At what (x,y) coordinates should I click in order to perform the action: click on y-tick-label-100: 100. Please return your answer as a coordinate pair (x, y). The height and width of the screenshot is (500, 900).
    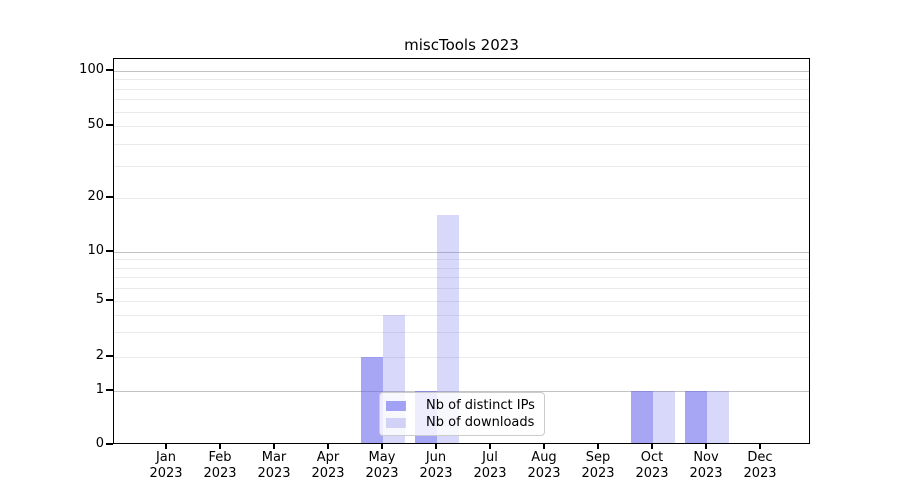
    Looking at the image, I should click on (91, 69).